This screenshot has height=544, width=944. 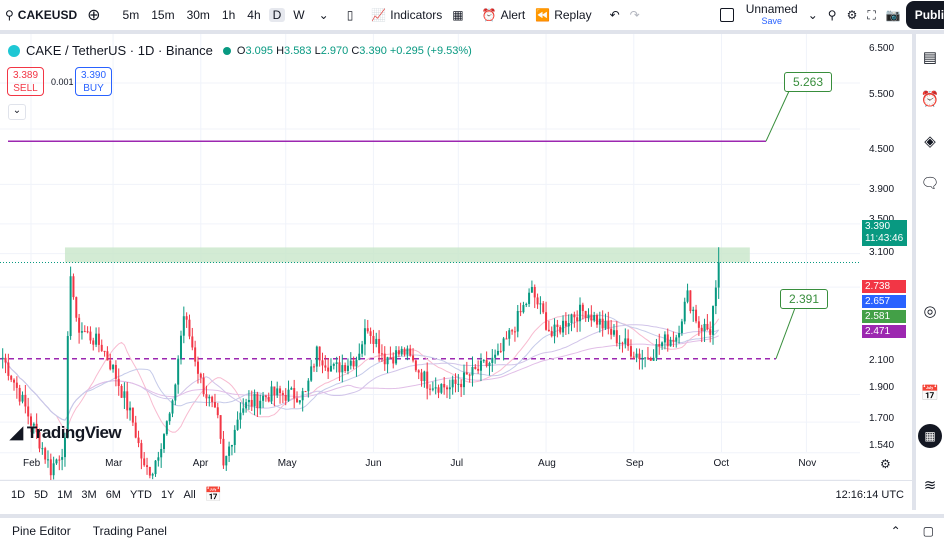 What do you see at coordinates (89, 494) in the screenshot?
I see `range-3M: 3M` at bounding box center [89, 494].